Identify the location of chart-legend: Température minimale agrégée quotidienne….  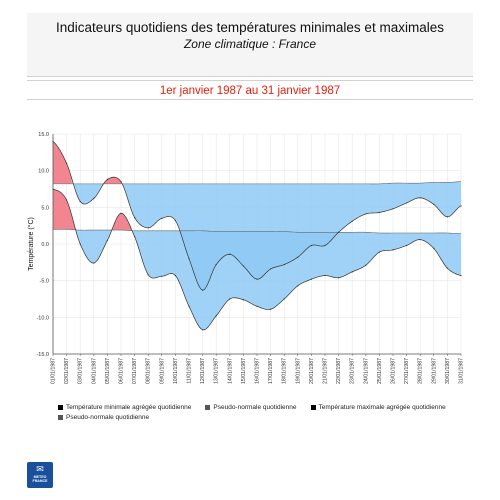
(268, 414).